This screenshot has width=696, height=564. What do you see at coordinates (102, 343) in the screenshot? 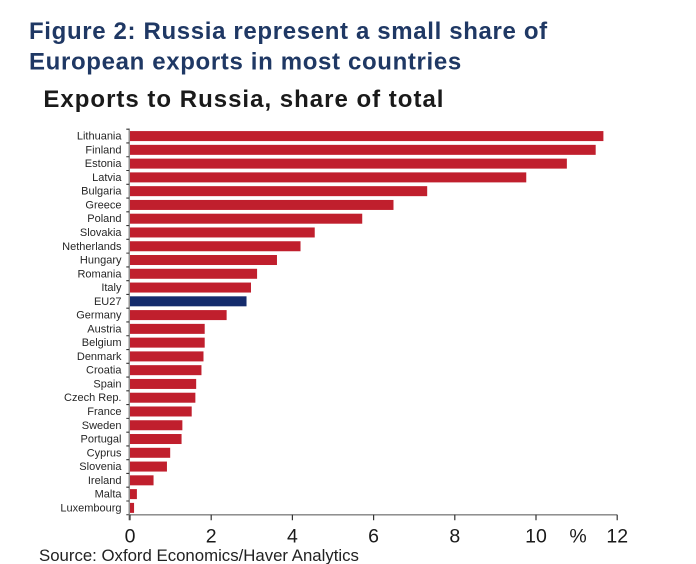
I see `svg-text: Belgium` at bounding box center [102, 343].